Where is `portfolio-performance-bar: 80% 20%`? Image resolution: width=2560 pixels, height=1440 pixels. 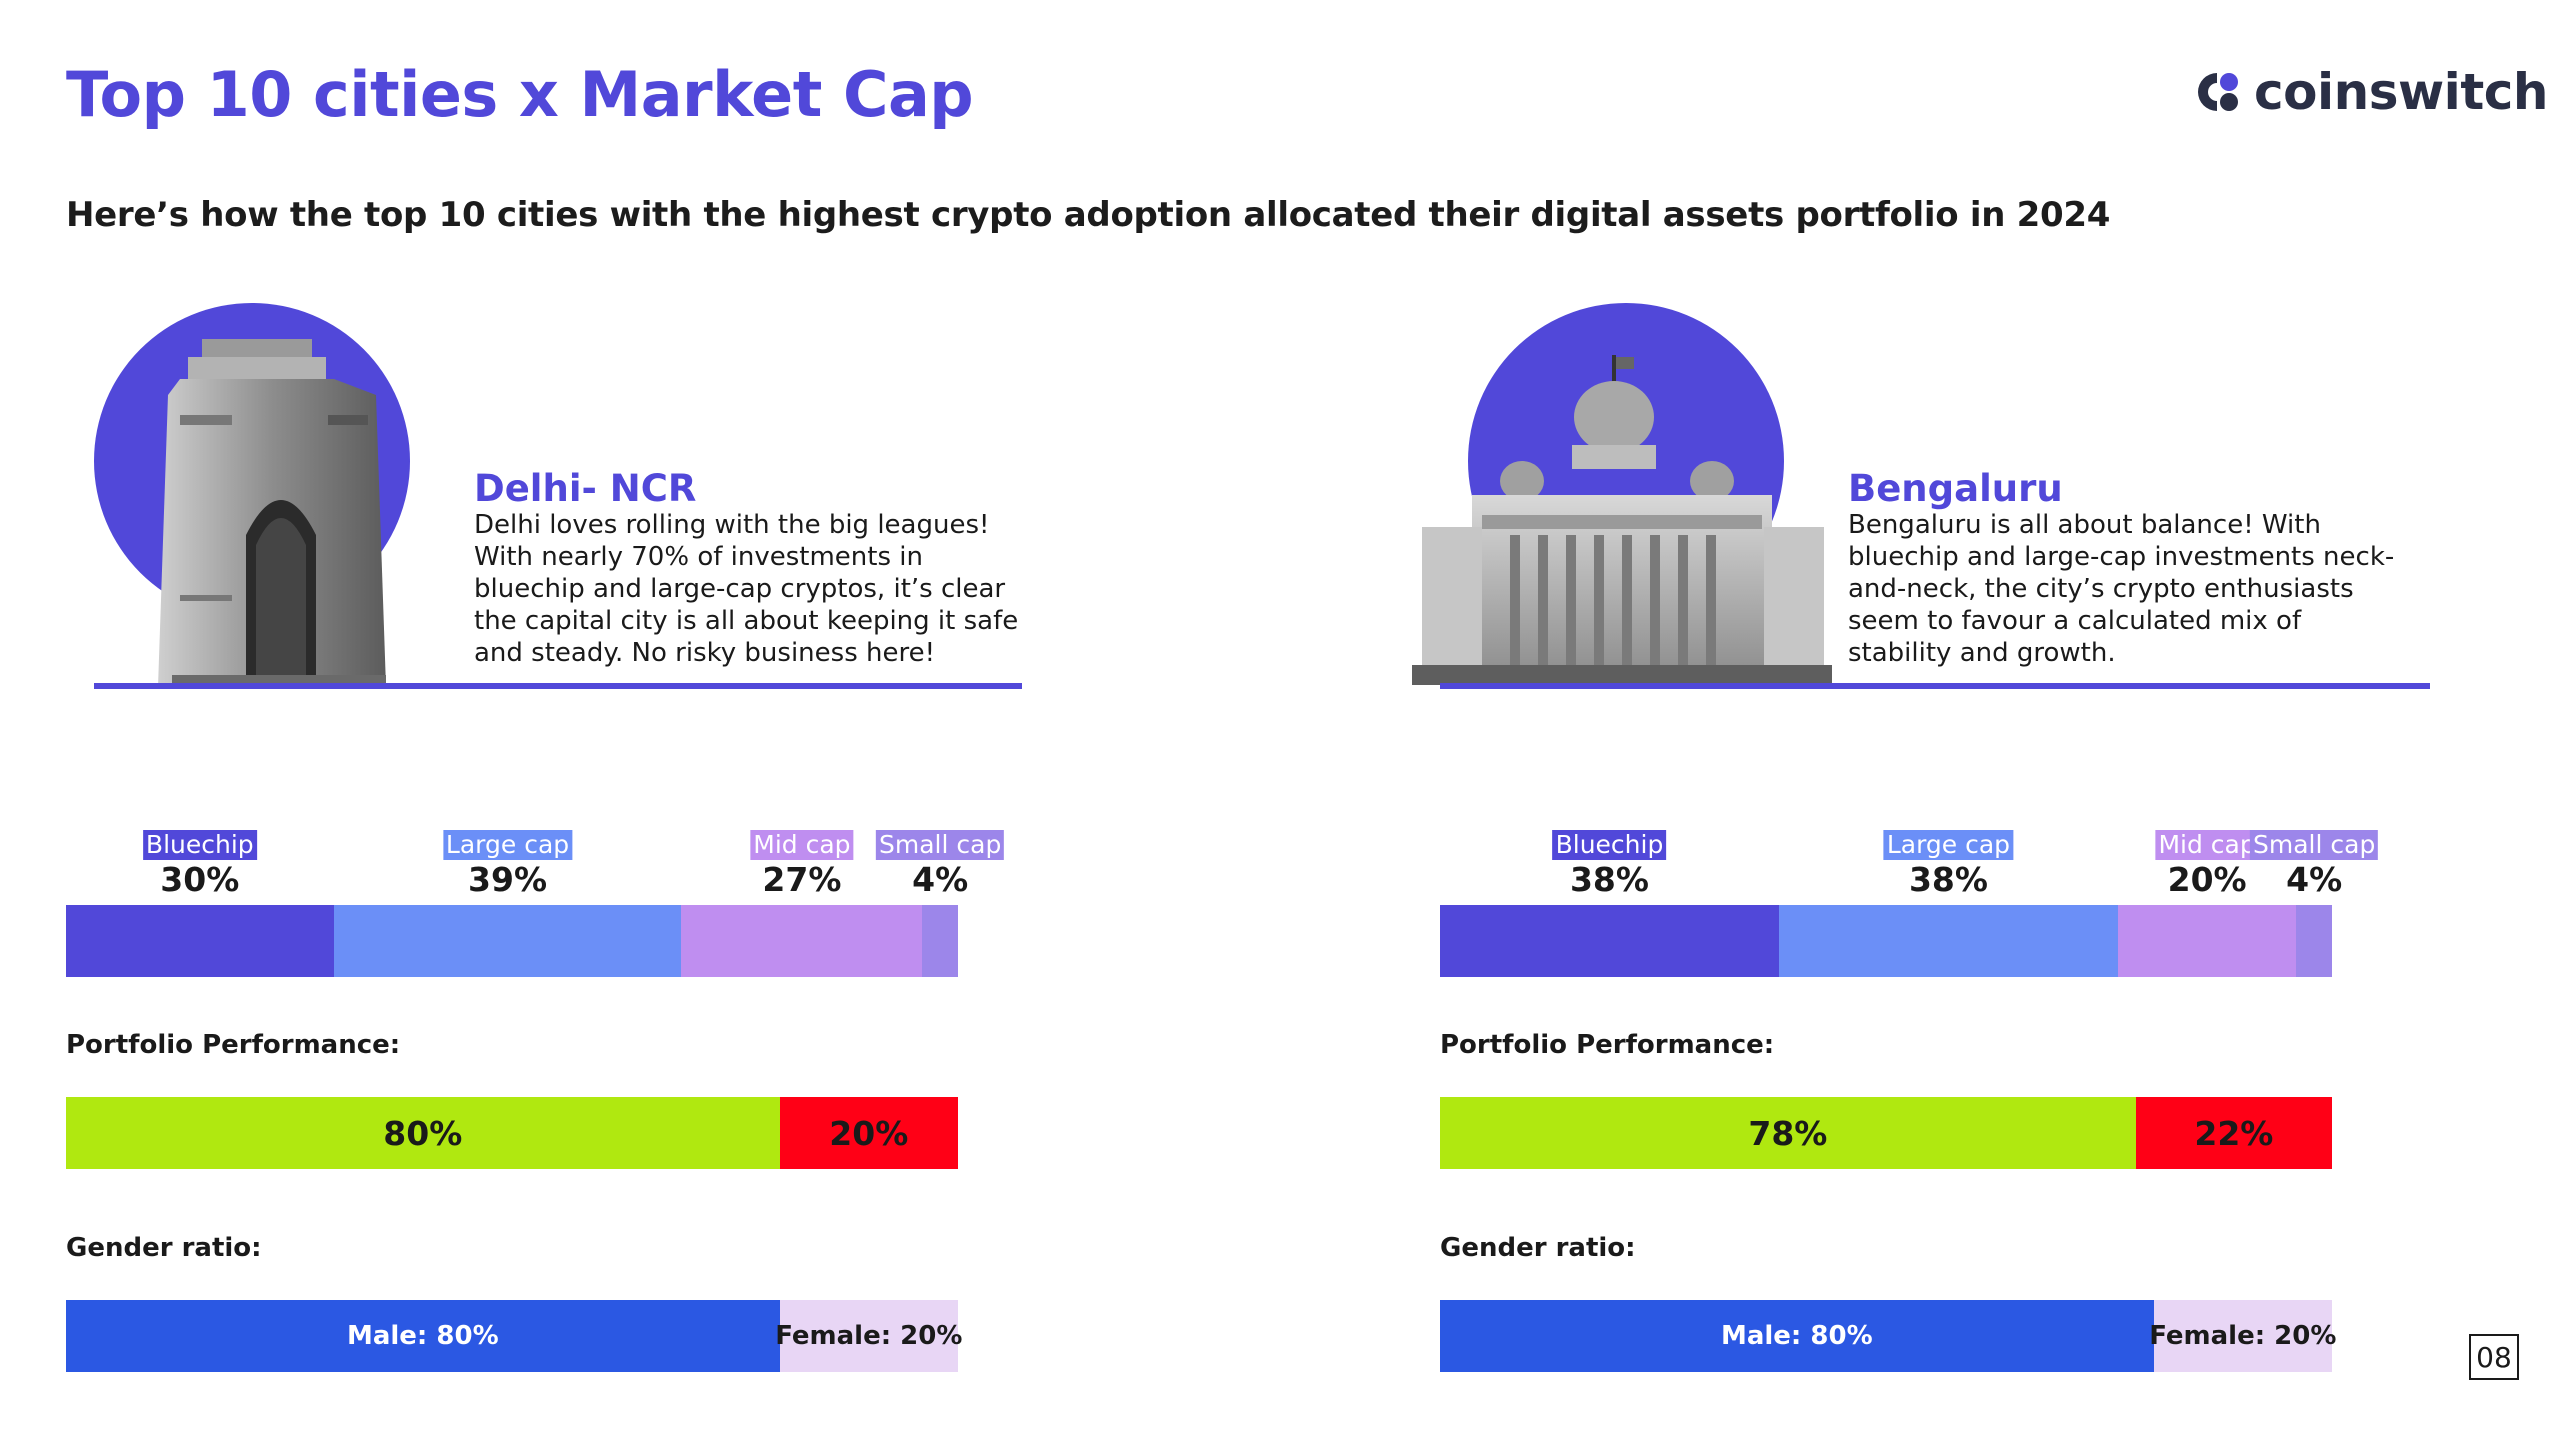
portfolio-performance-bar: 80% 20% is located at coordinates (512, 1133).